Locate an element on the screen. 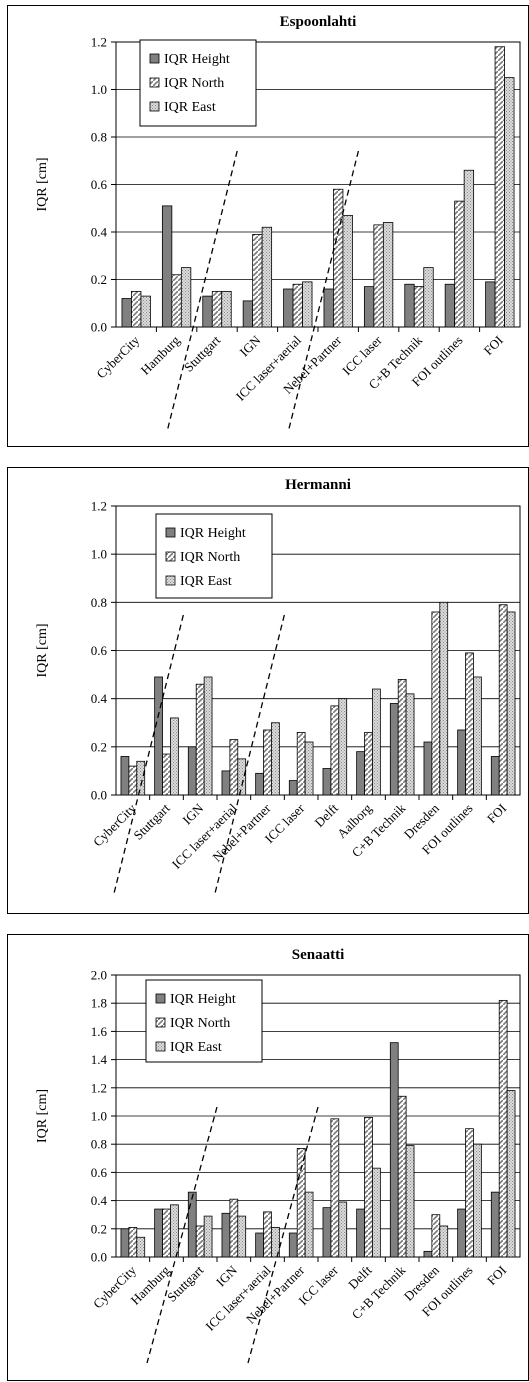  x-category-label: FOI is located at coordinates (496, 1275).